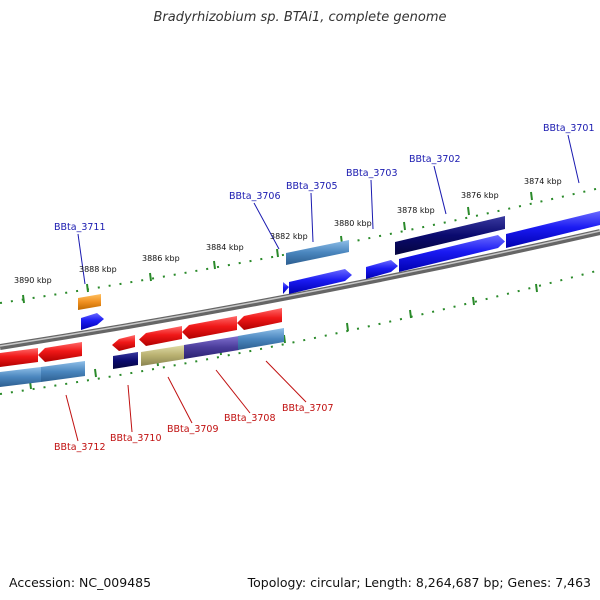 This screenshot has width=600, height=600. Describe the element at coordinates (255, 196) in the screenshot. I see `gene-label-bbta-3706: BBta_3706` at that location.